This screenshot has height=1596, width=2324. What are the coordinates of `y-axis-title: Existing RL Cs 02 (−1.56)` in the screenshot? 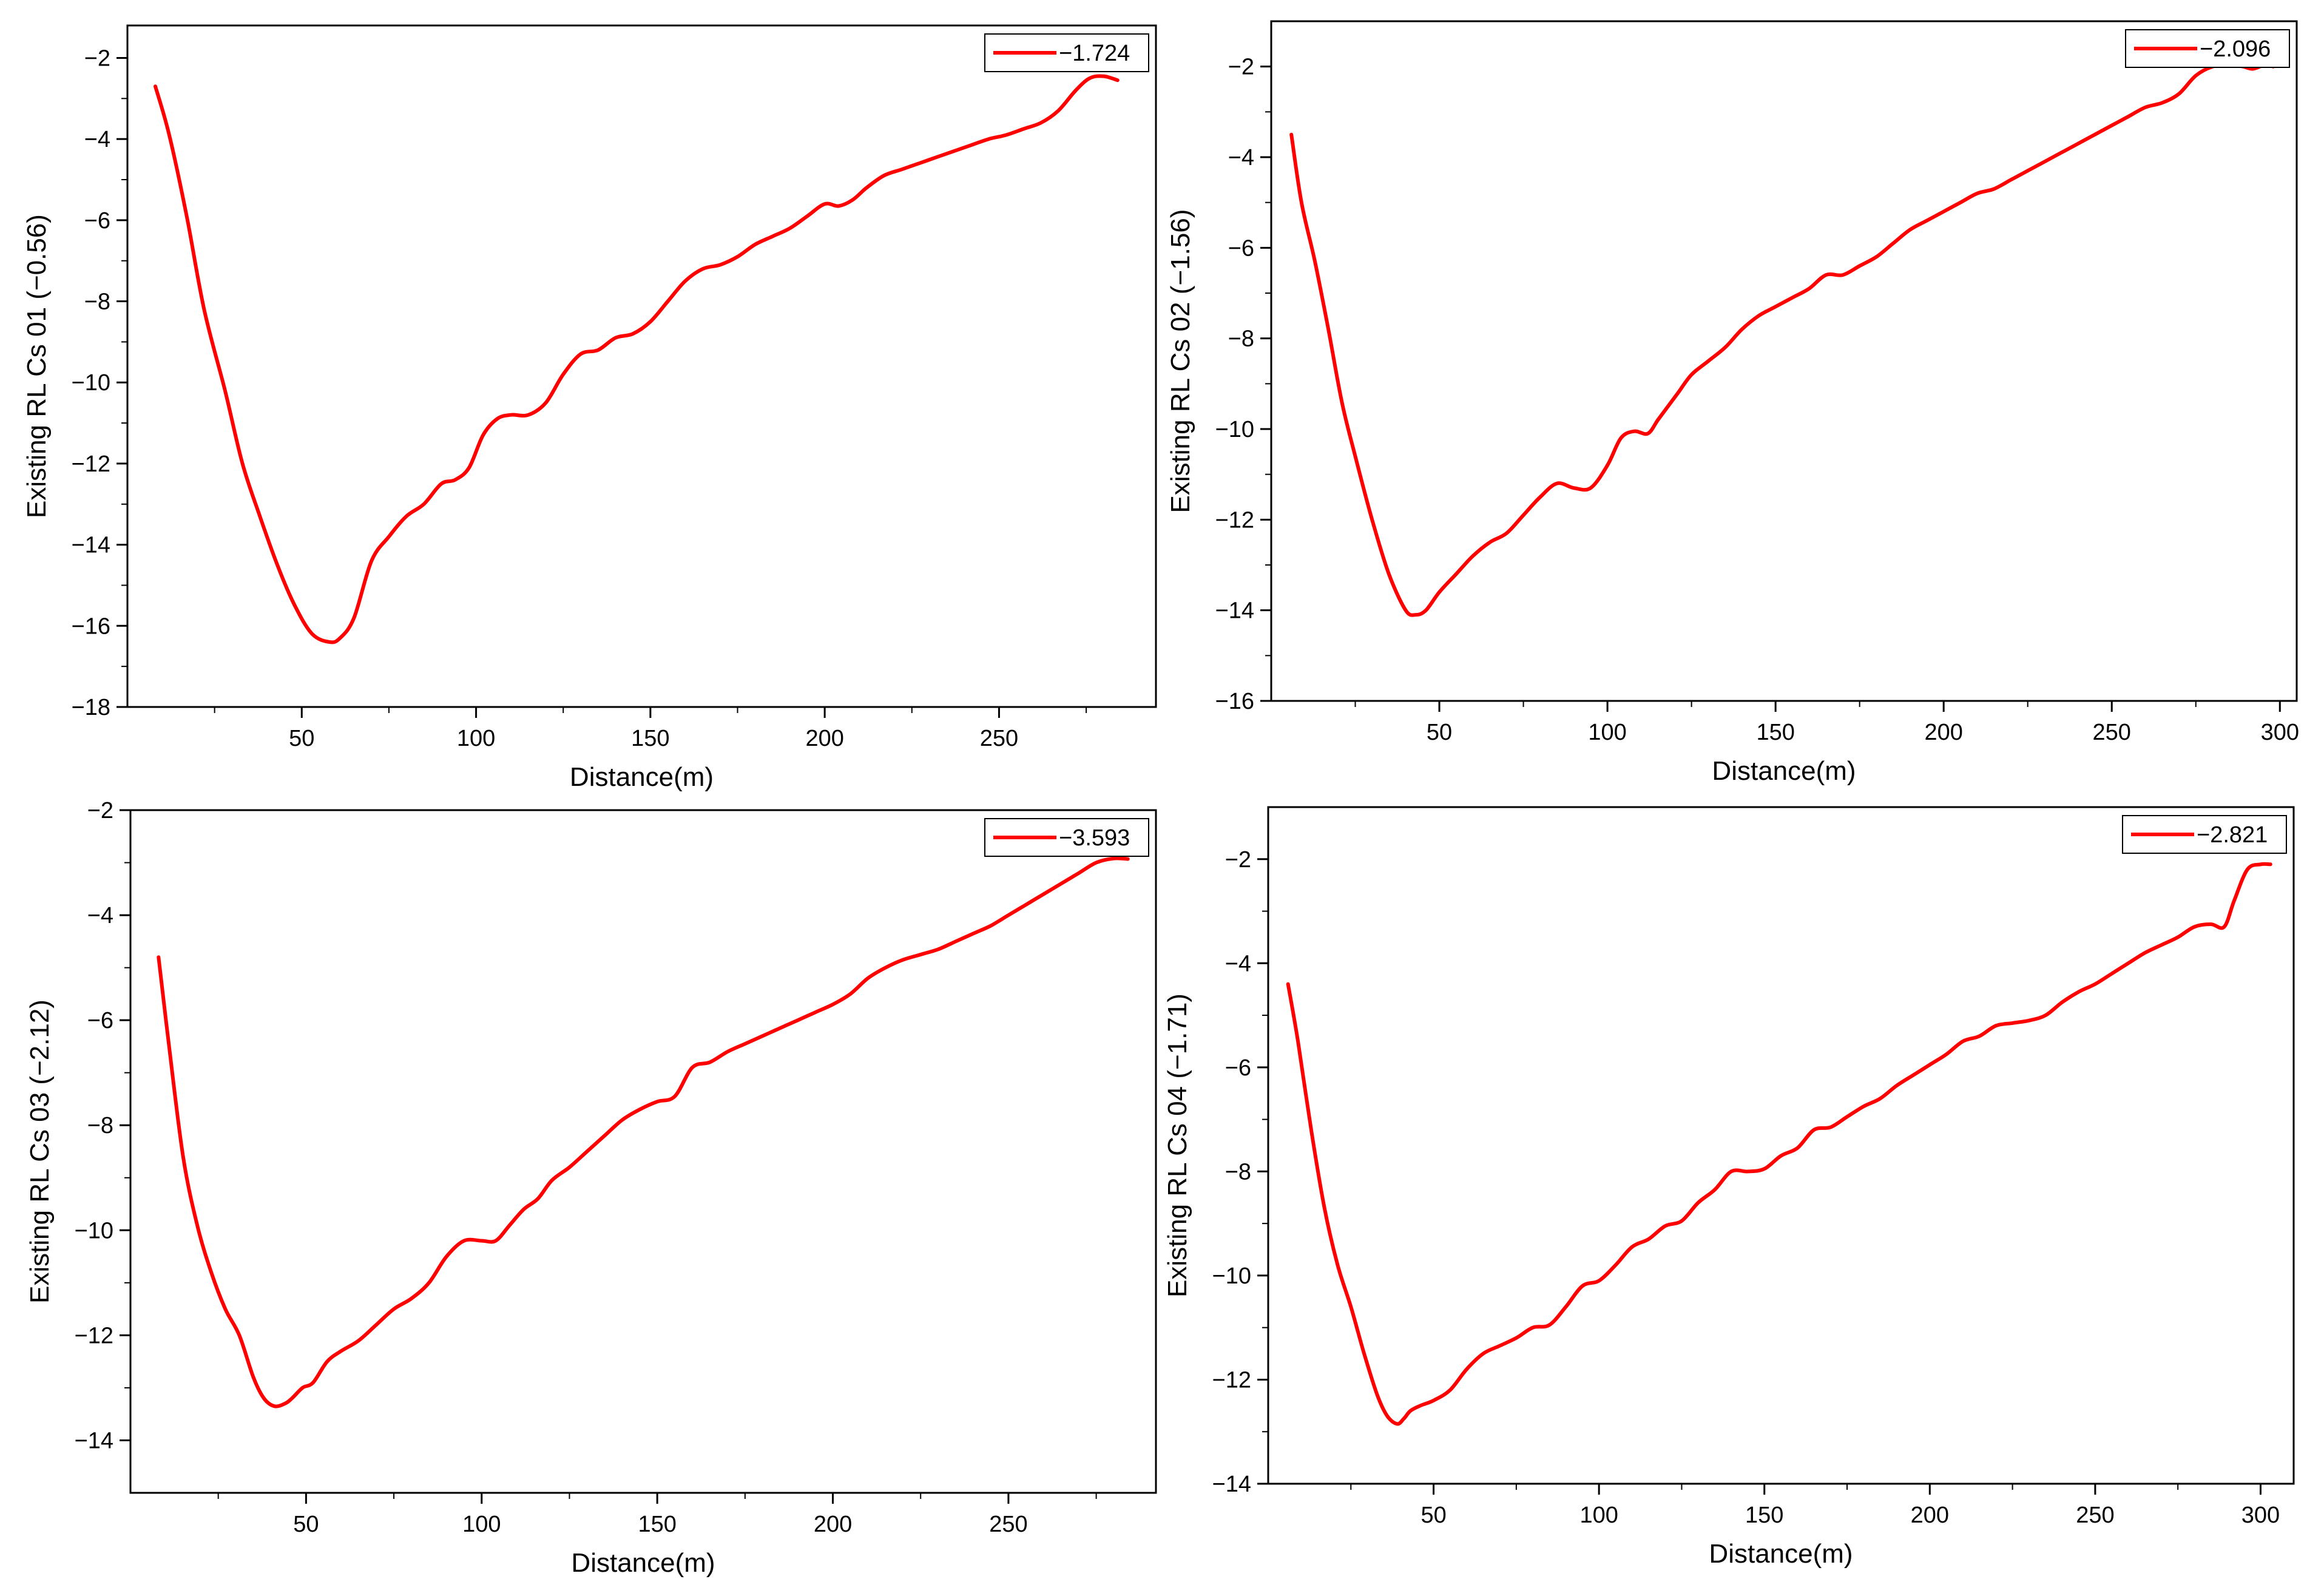 It's located at (1180, 361).